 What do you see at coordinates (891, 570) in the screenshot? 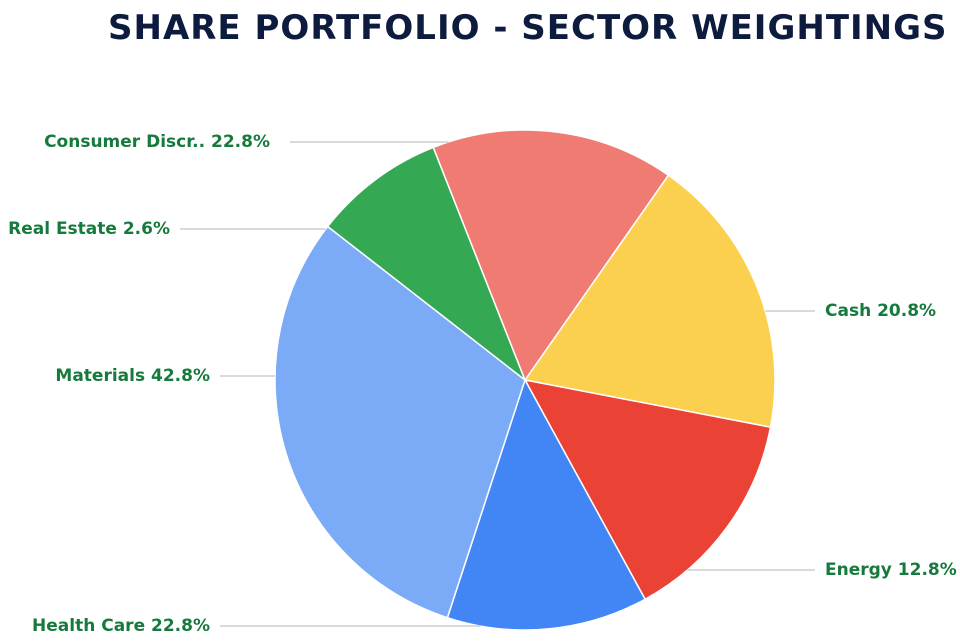
I see `slice-label-energy: Energy 12.8%` at bounding box center [891, 570].